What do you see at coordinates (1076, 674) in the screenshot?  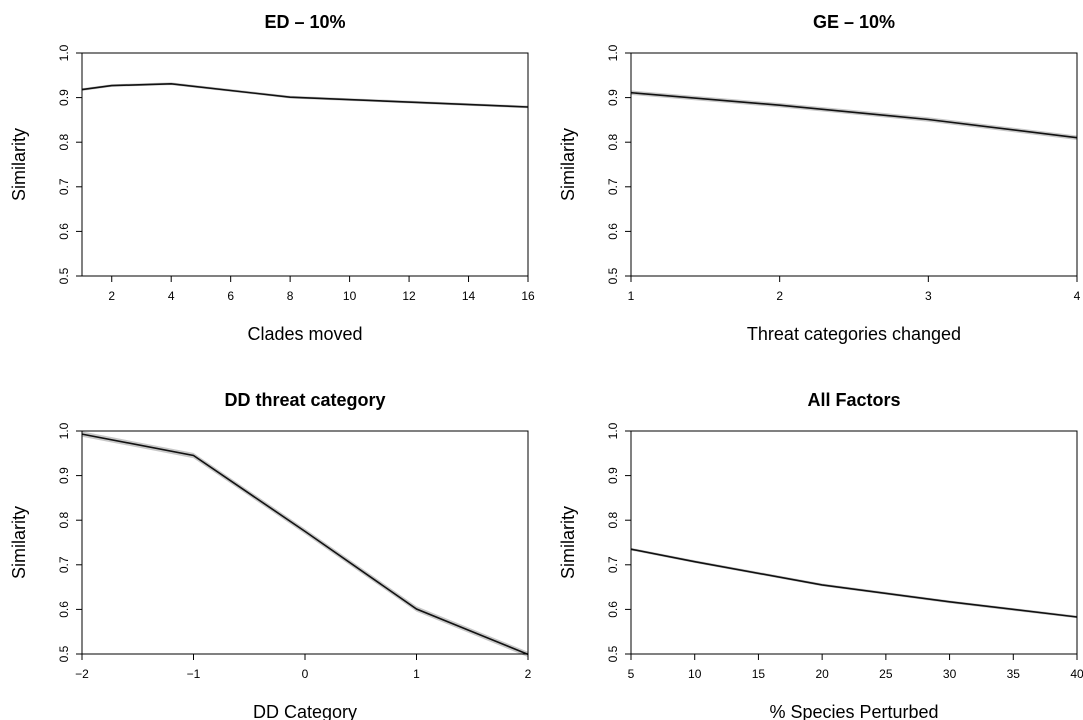 I see `x-tick-label: 40` at bounding box center [1076, 674].